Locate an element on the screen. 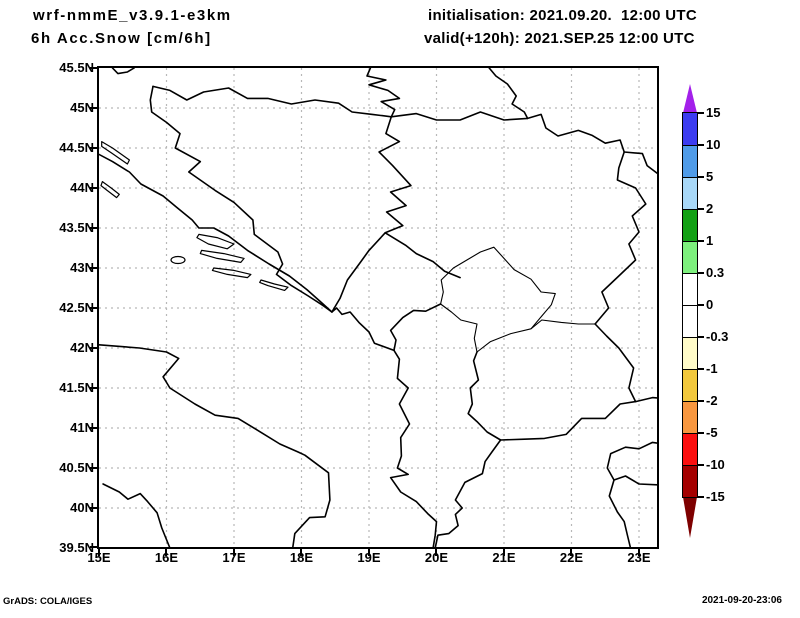 The image size is (800, 618). lat-label: 40N is located at coordinates (82, 507).